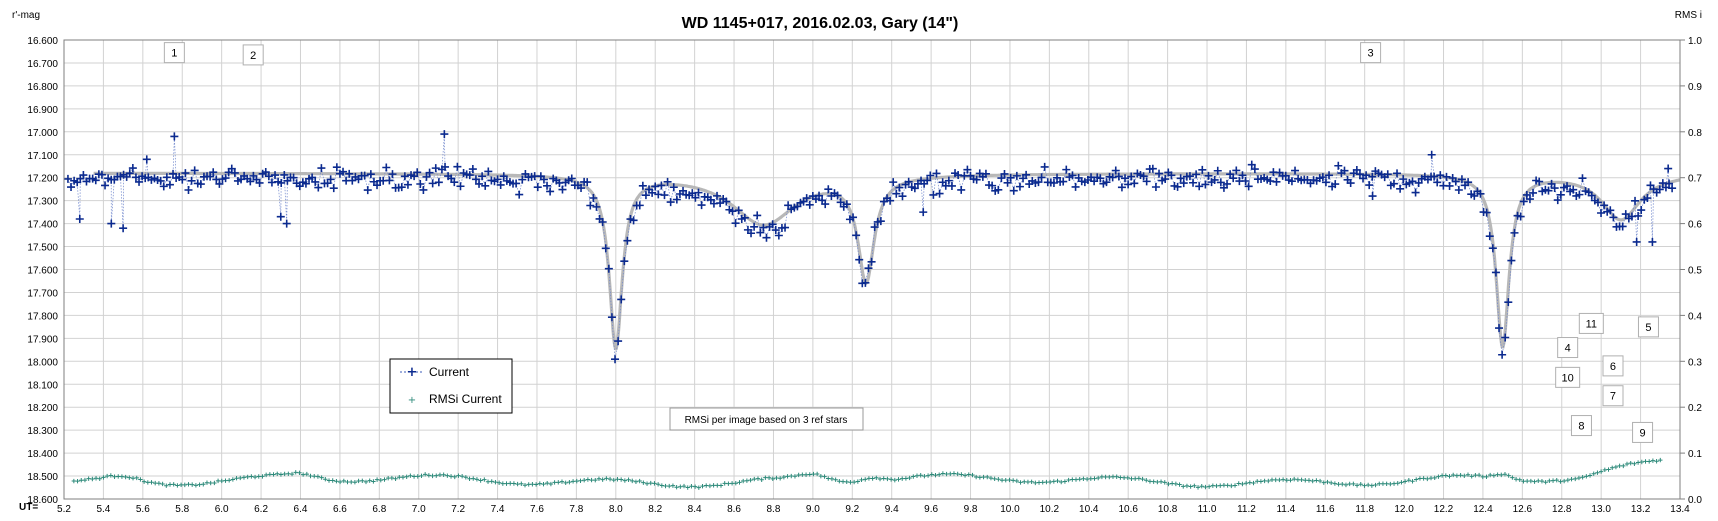 Image resolution: width=1718 pixels, height=521 pixels. What do you see at coordinates (42, 431) in the screenshot?
I see `left-y-tick-label: 18.300` at bounding box center [42, 431].